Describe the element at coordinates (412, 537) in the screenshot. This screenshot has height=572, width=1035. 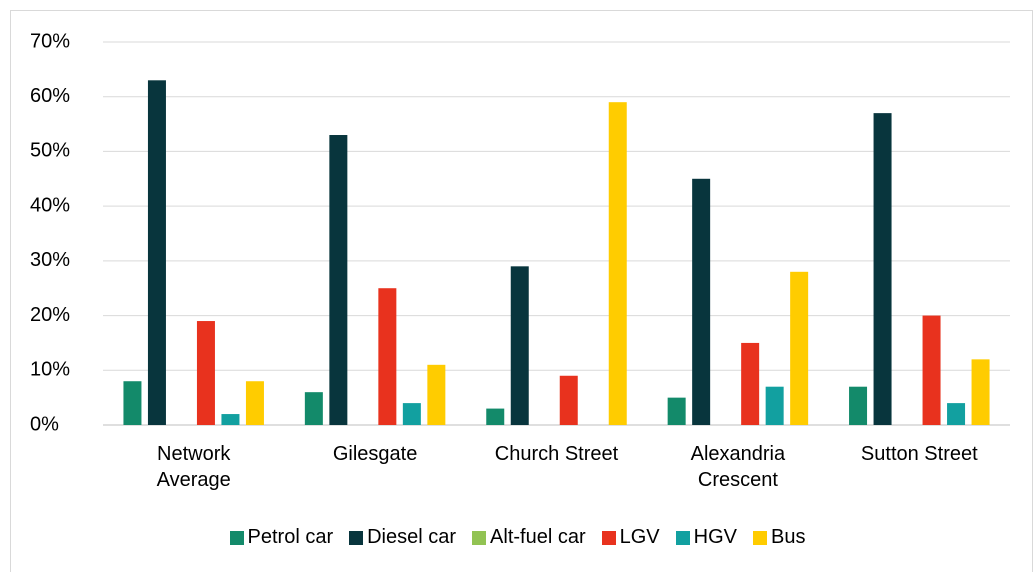
I see `legend-label: Diesel car` at that location.